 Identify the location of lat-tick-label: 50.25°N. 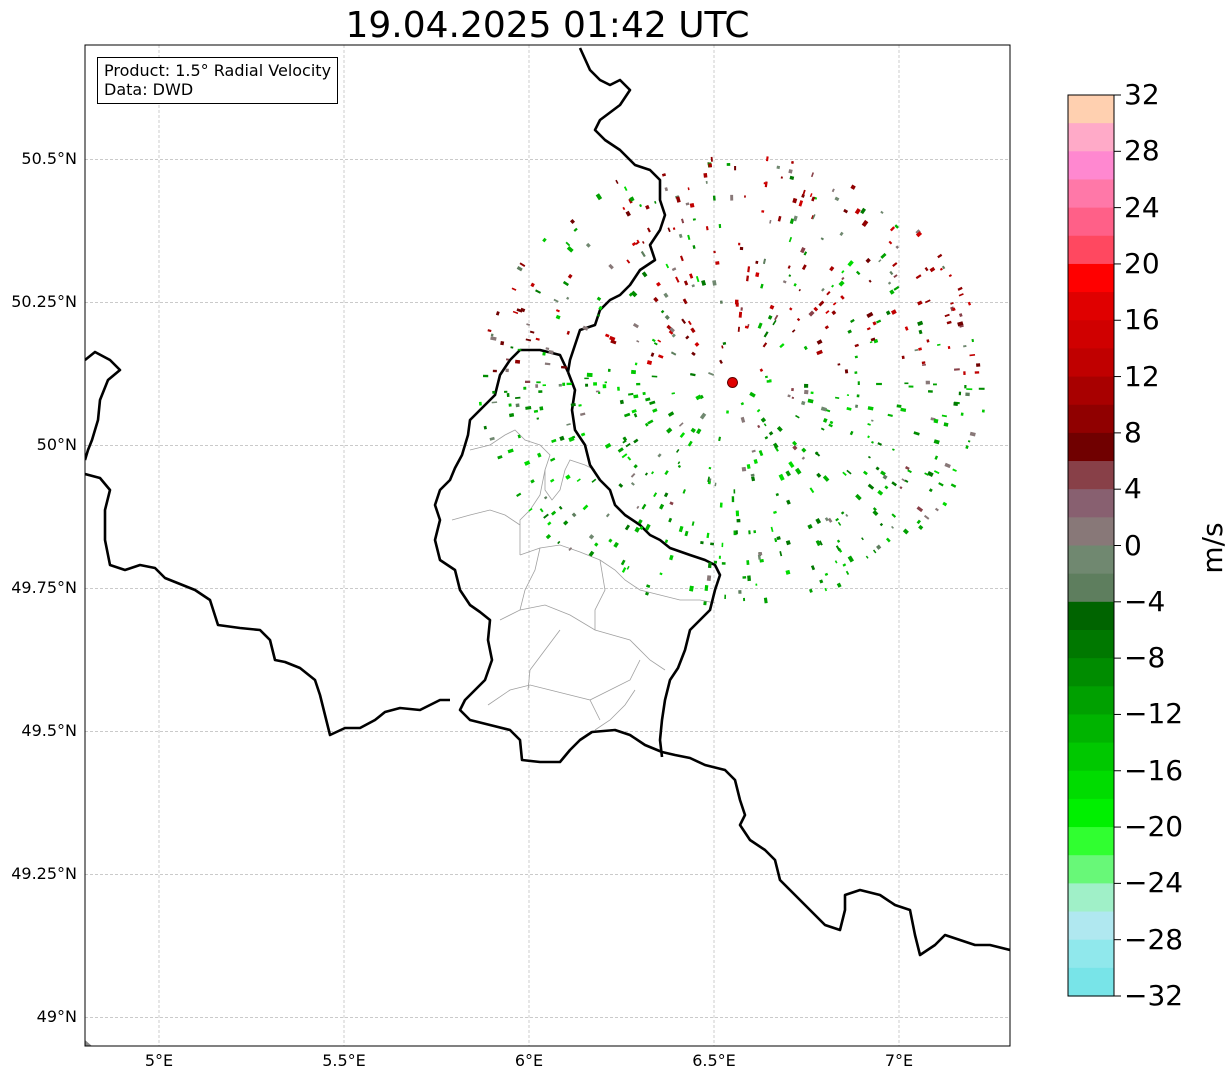
(44, 302).